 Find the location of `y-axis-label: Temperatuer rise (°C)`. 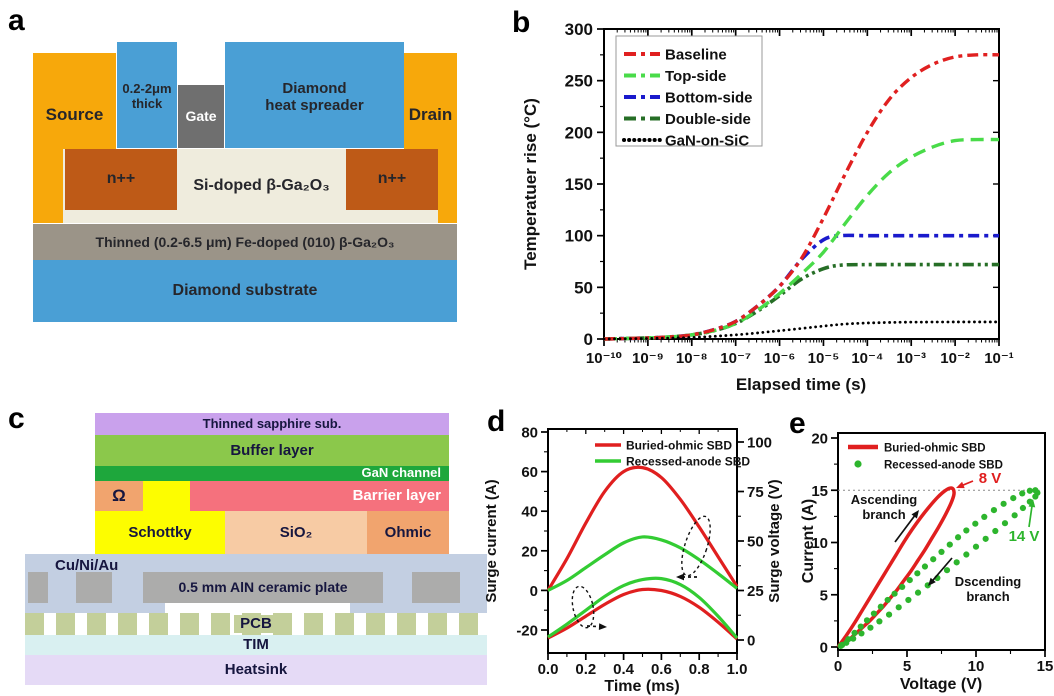

y-axis-label: Temperatuer rise (°C) is located at coordinates (530, 184).